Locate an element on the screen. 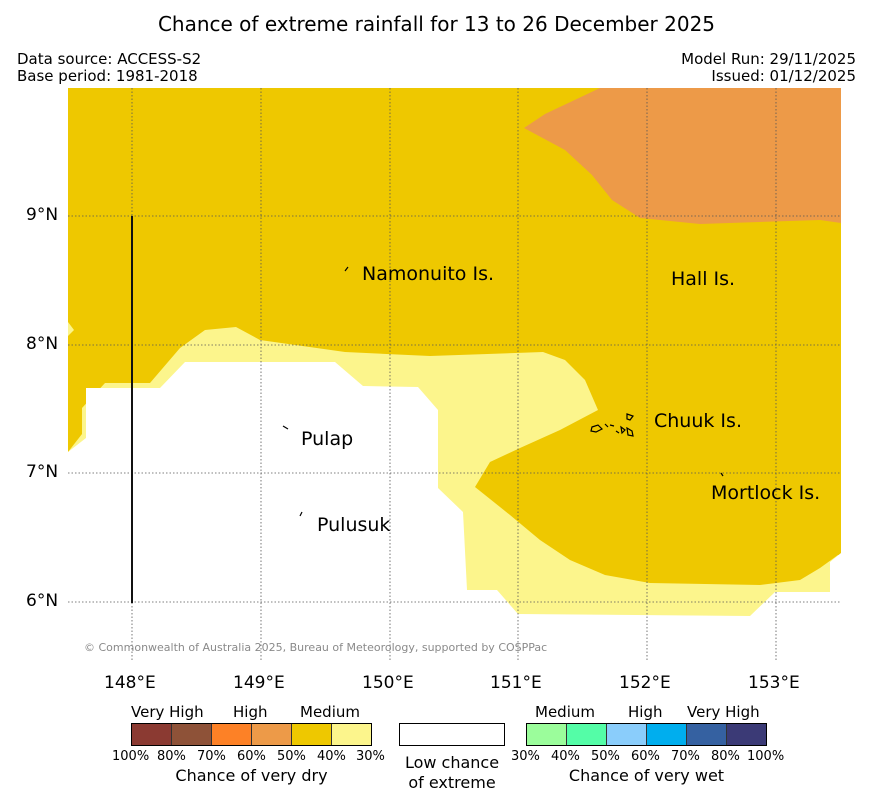  base-period-label: Base period: 1981-2018 is located at coordinates (107, 76).